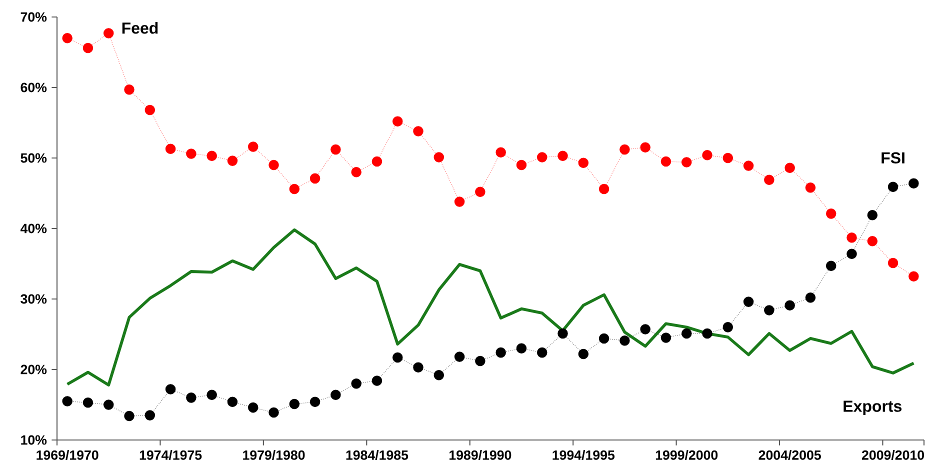 This screenshot has height=466, width=930. Describe the element at coordinates (67, 455) in the screenshot. I see `x-tick-label: 1969/1970` at that location.